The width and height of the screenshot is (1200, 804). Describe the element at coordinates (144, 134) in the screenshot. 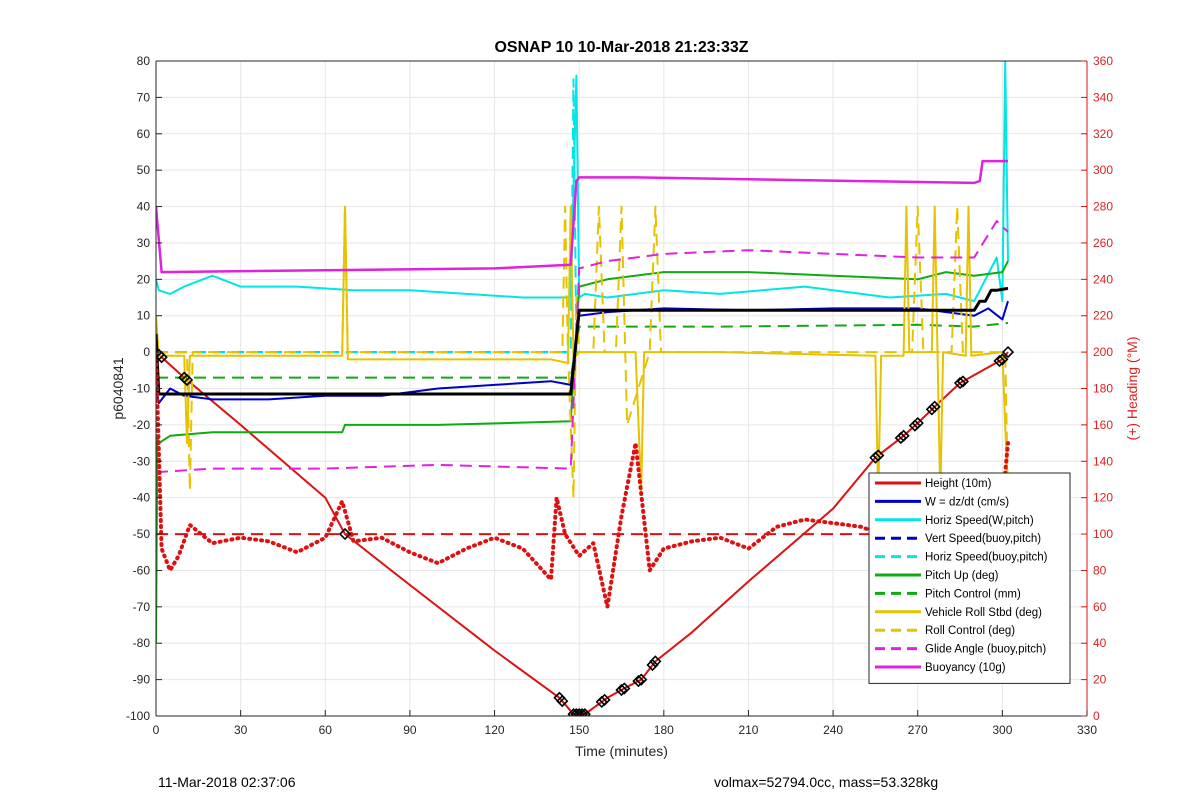

I see `y-tick-label: 60` at that location.